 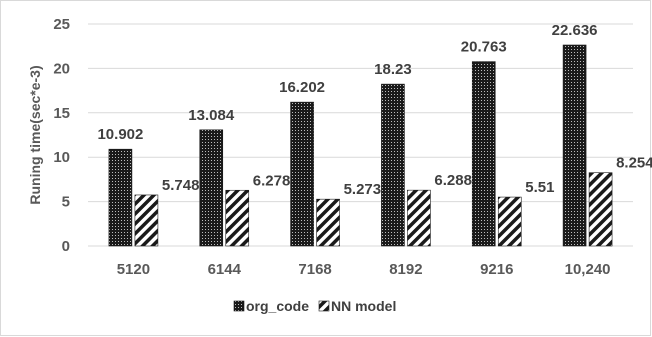 What do you see at coordinates (61, 135) in the screenshot?
I see `y-axis-tick-labels: 0 5 10 15 20 25` at bounding box center [61, 135].